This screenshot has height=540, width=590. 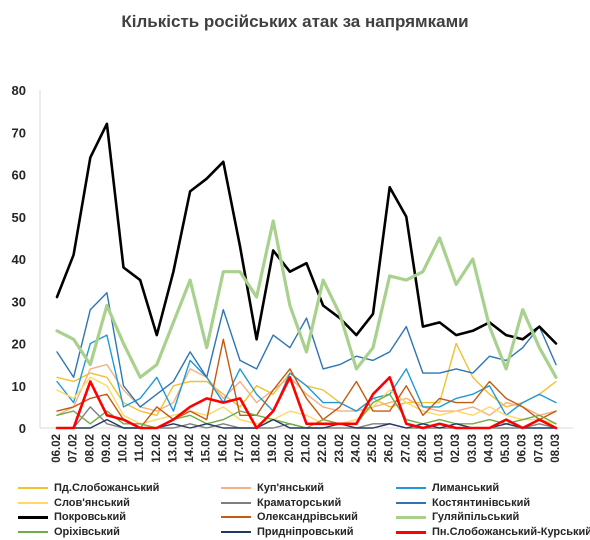 What do you see at coordinates (87, 531) in the screenshot?
I see `legend-label: Оріхівський` at bounding box center [87, 531].